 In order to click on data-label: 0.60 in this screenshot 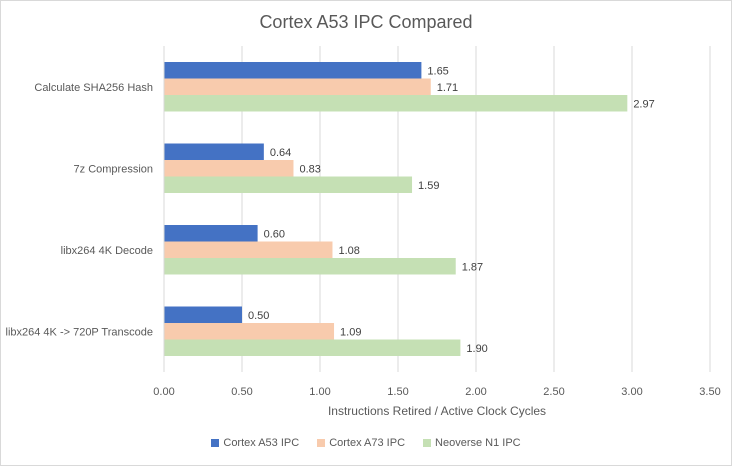, I will do `click(274, 234)`.